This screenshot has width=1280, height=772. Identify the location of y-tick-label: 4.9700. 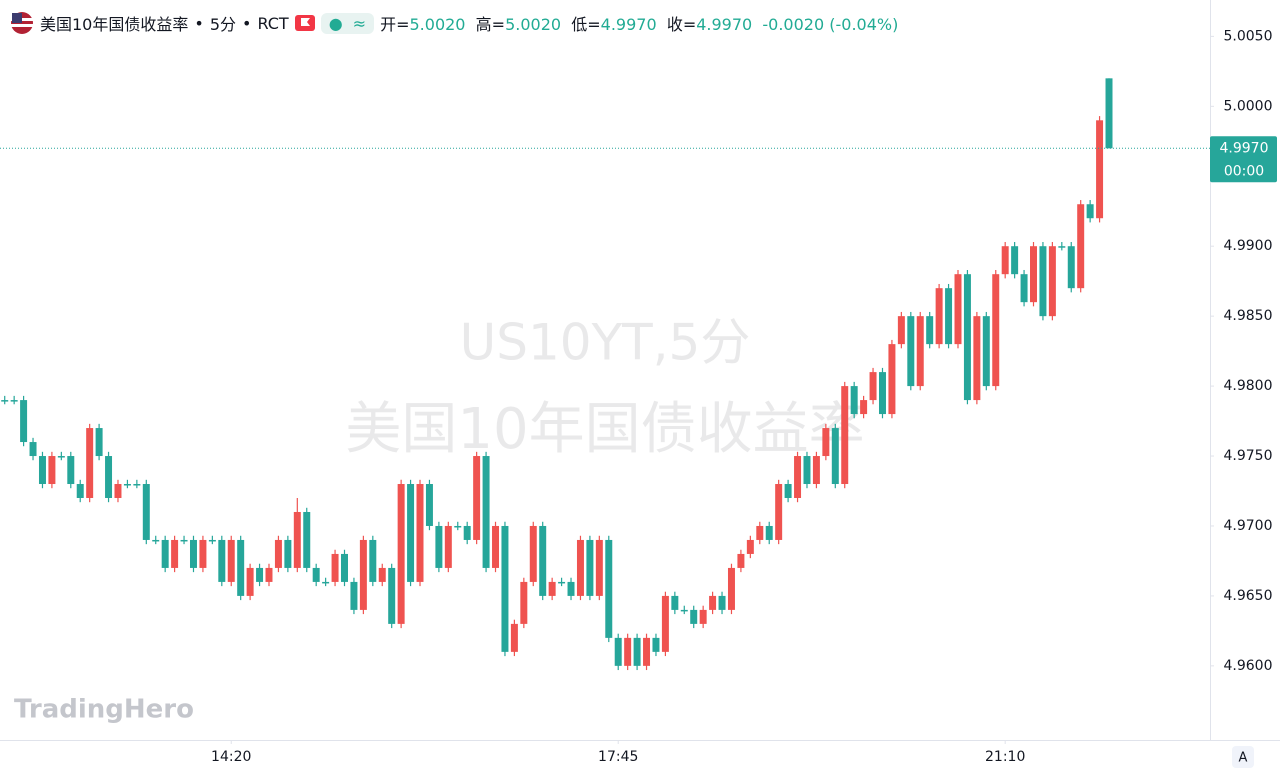
(1248, 526).